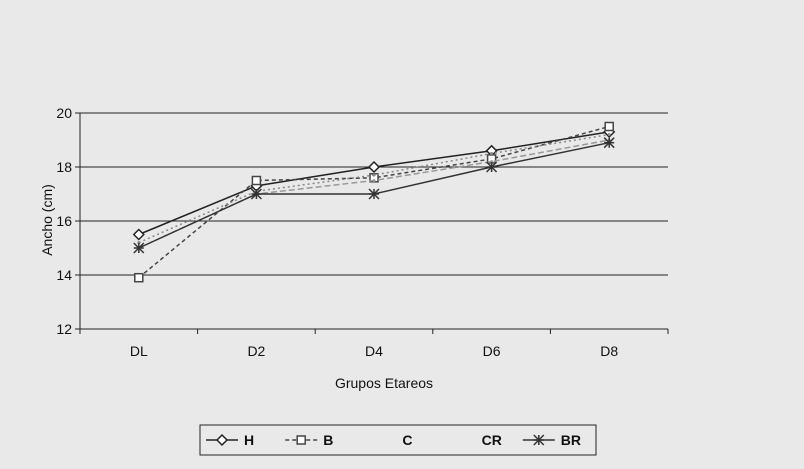 The width and height of the screenshot is (804, 469). I want to click on legend-item-h: H, so click(230, 440).